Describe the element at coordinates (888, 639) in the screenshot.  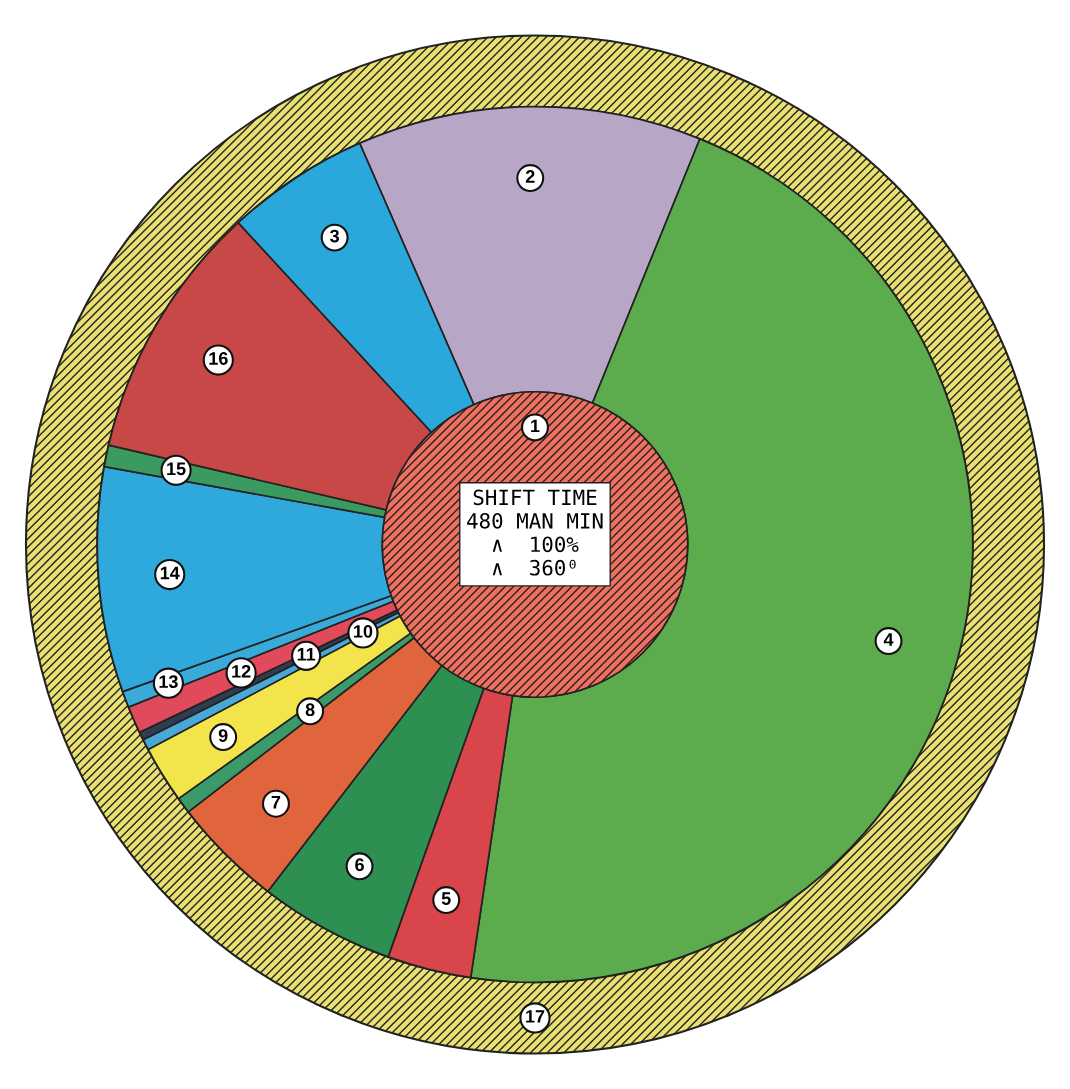
I see `slice-label: 4` at that location.